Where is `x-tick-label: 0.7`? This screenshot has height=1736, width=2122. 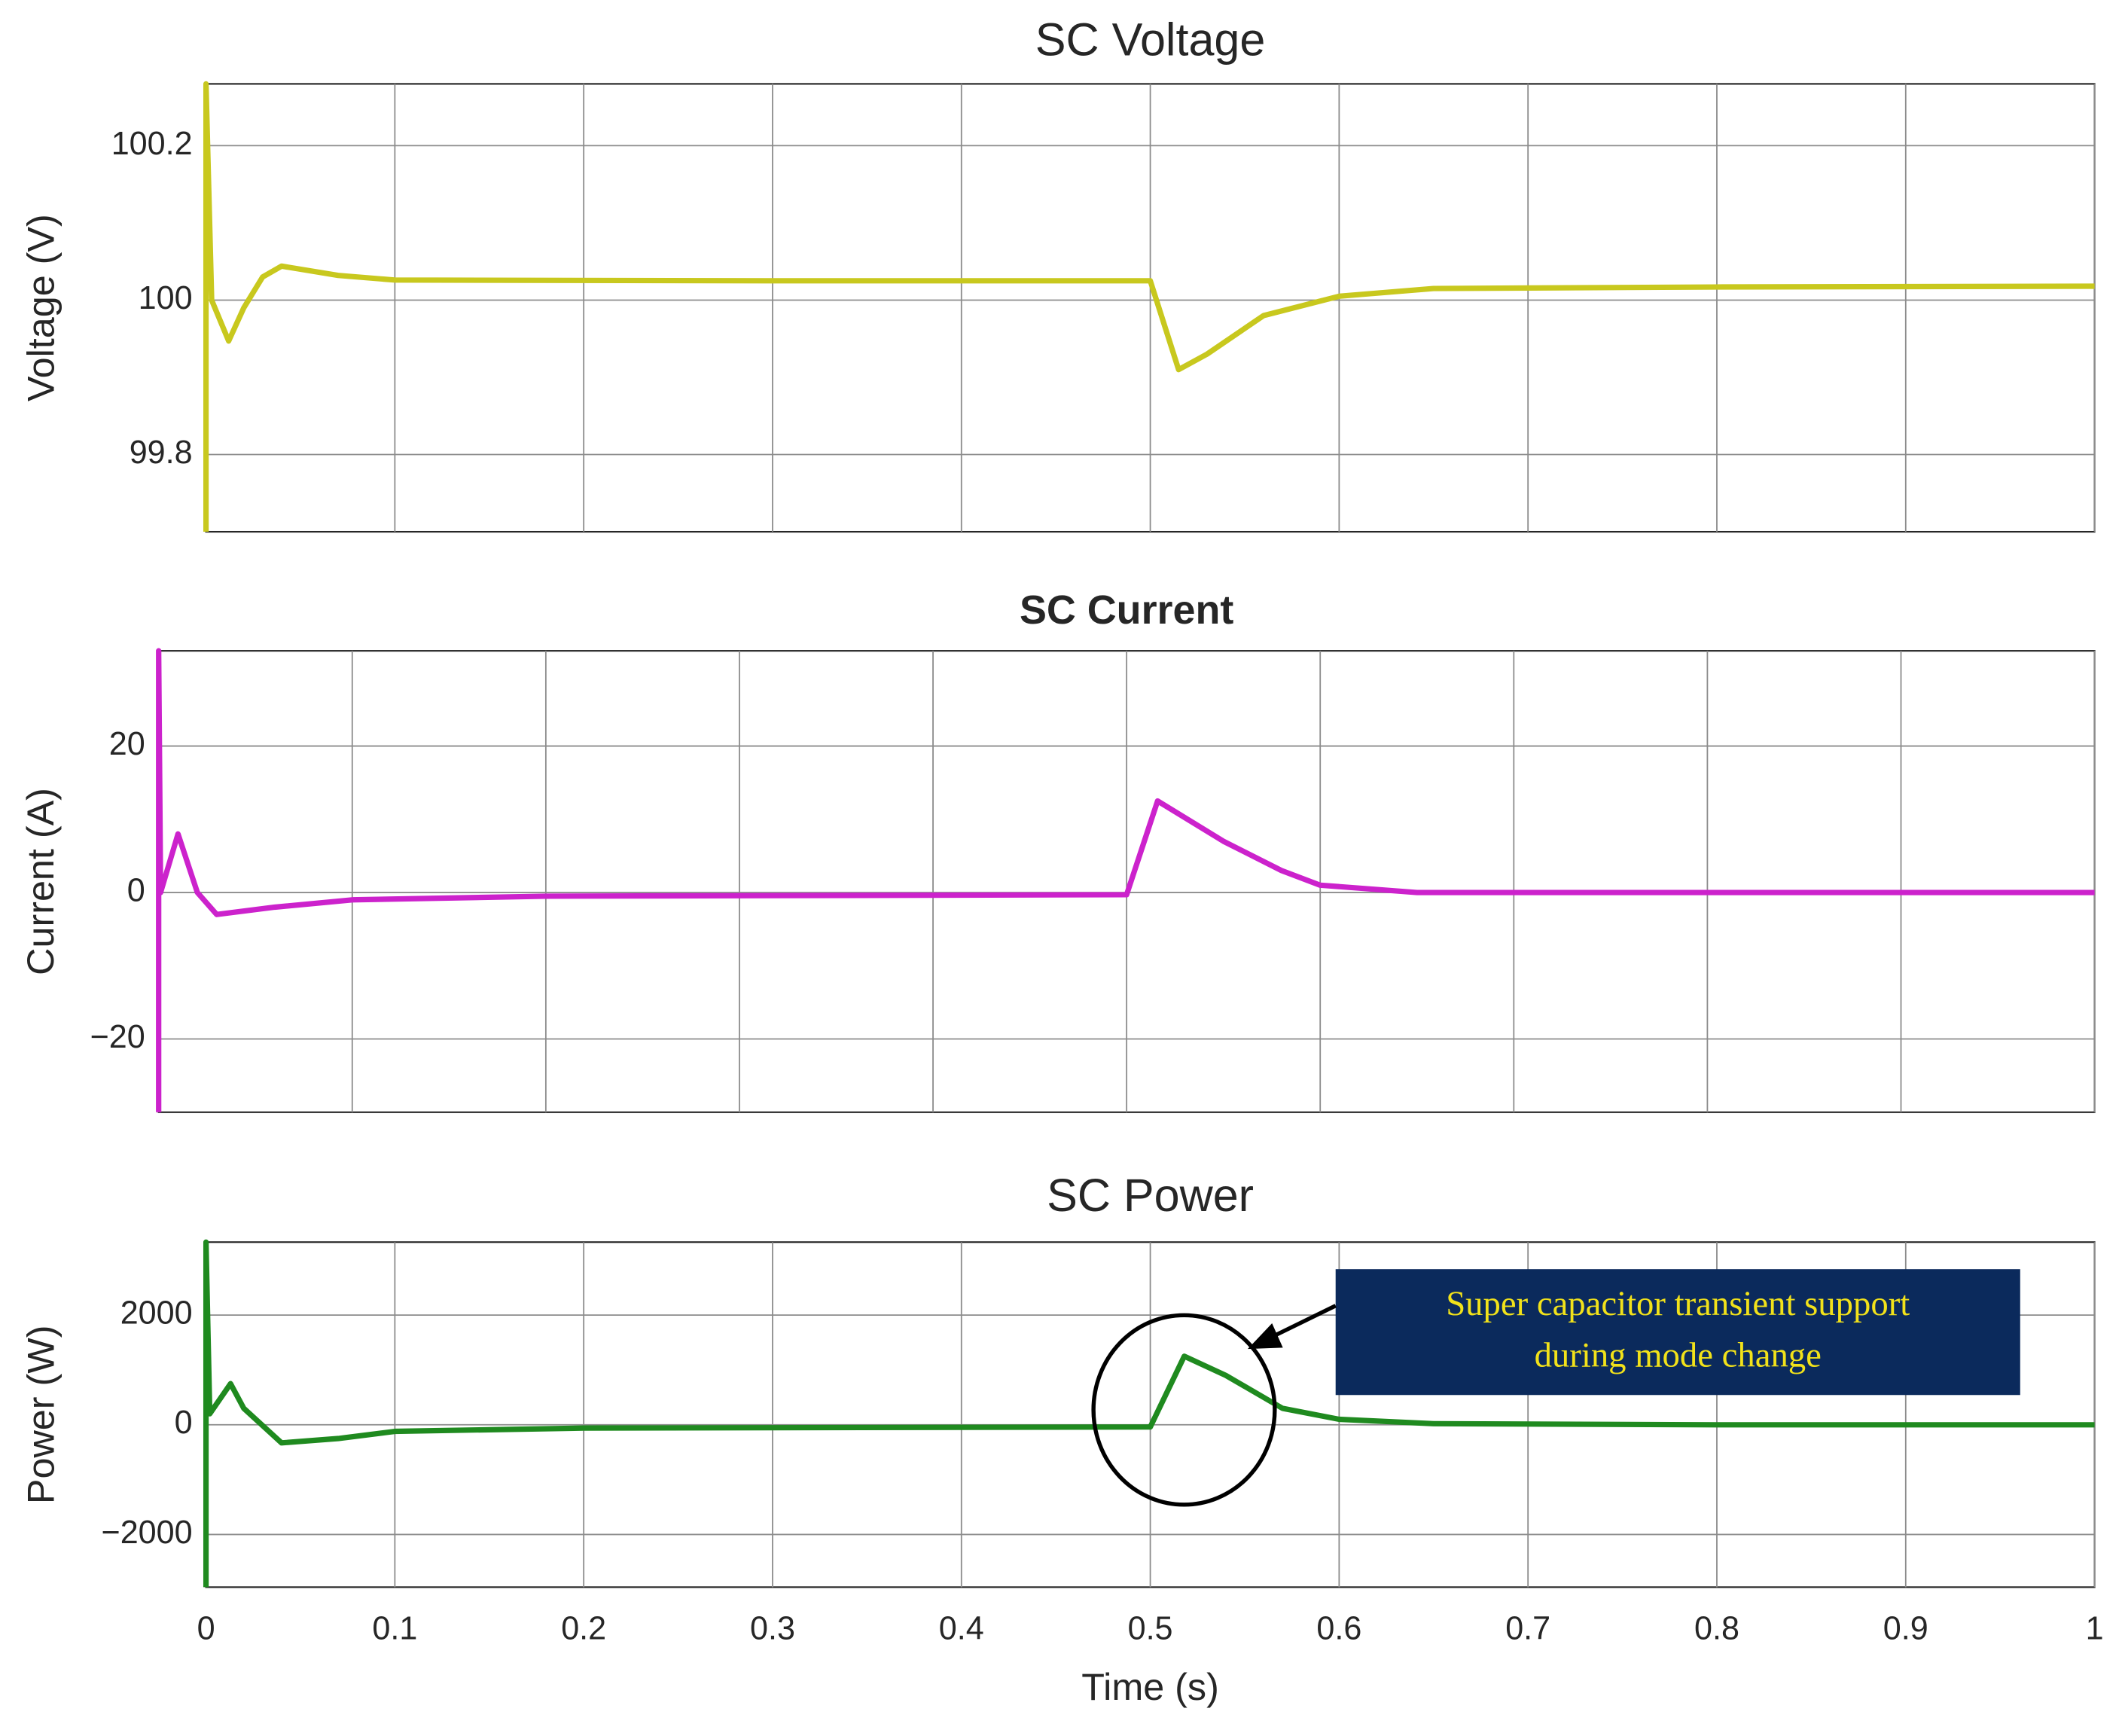 x-tick-label: 0.7 is located at coordinates (1527, 1628).